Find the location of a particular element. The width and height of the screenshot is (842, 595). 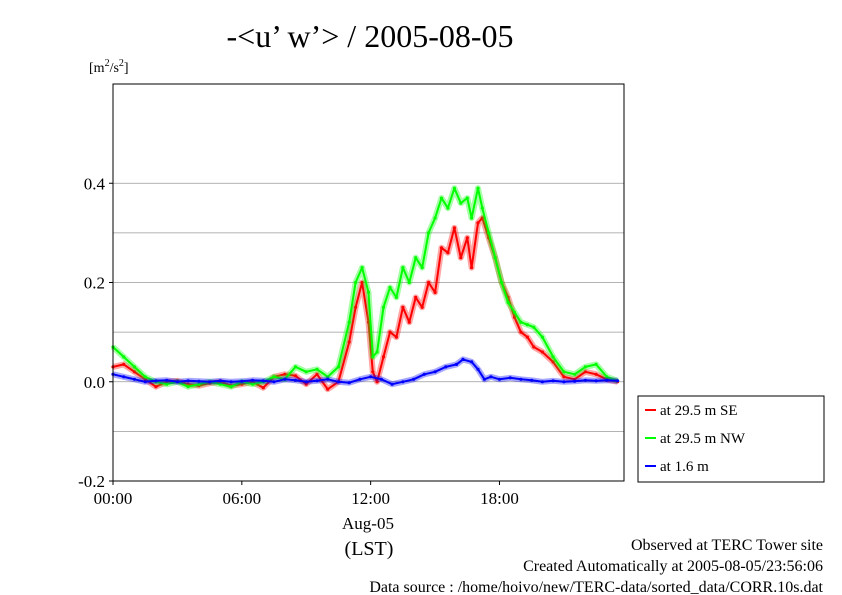

y-tick-label: 0.0 is located at coordinates (94, 382).